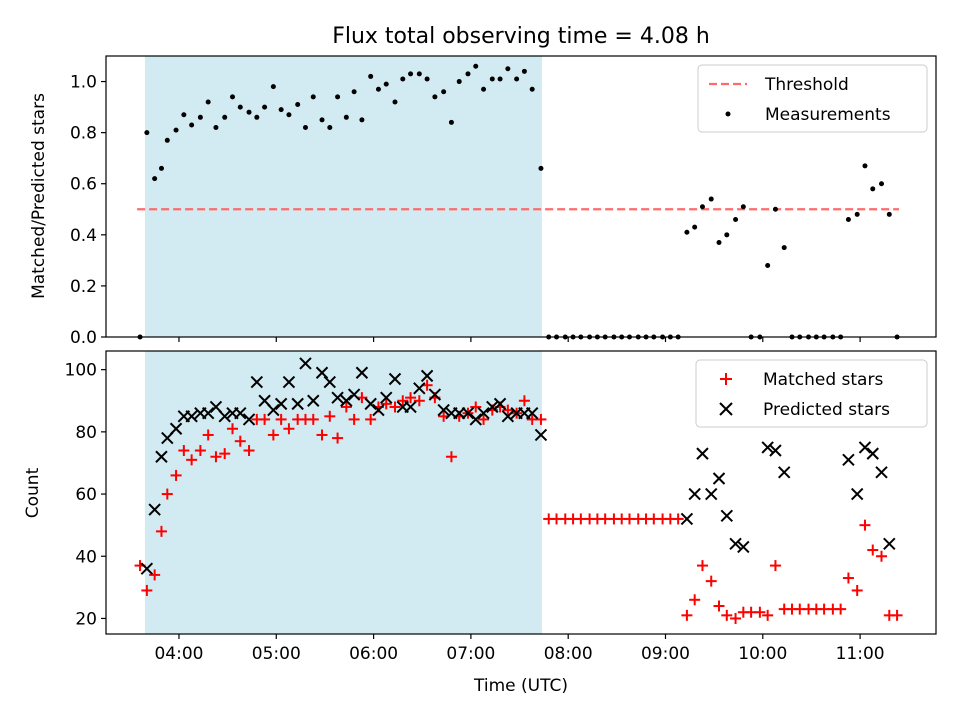  I want to click on x-tick-label: 09:00, so click(665, 654).